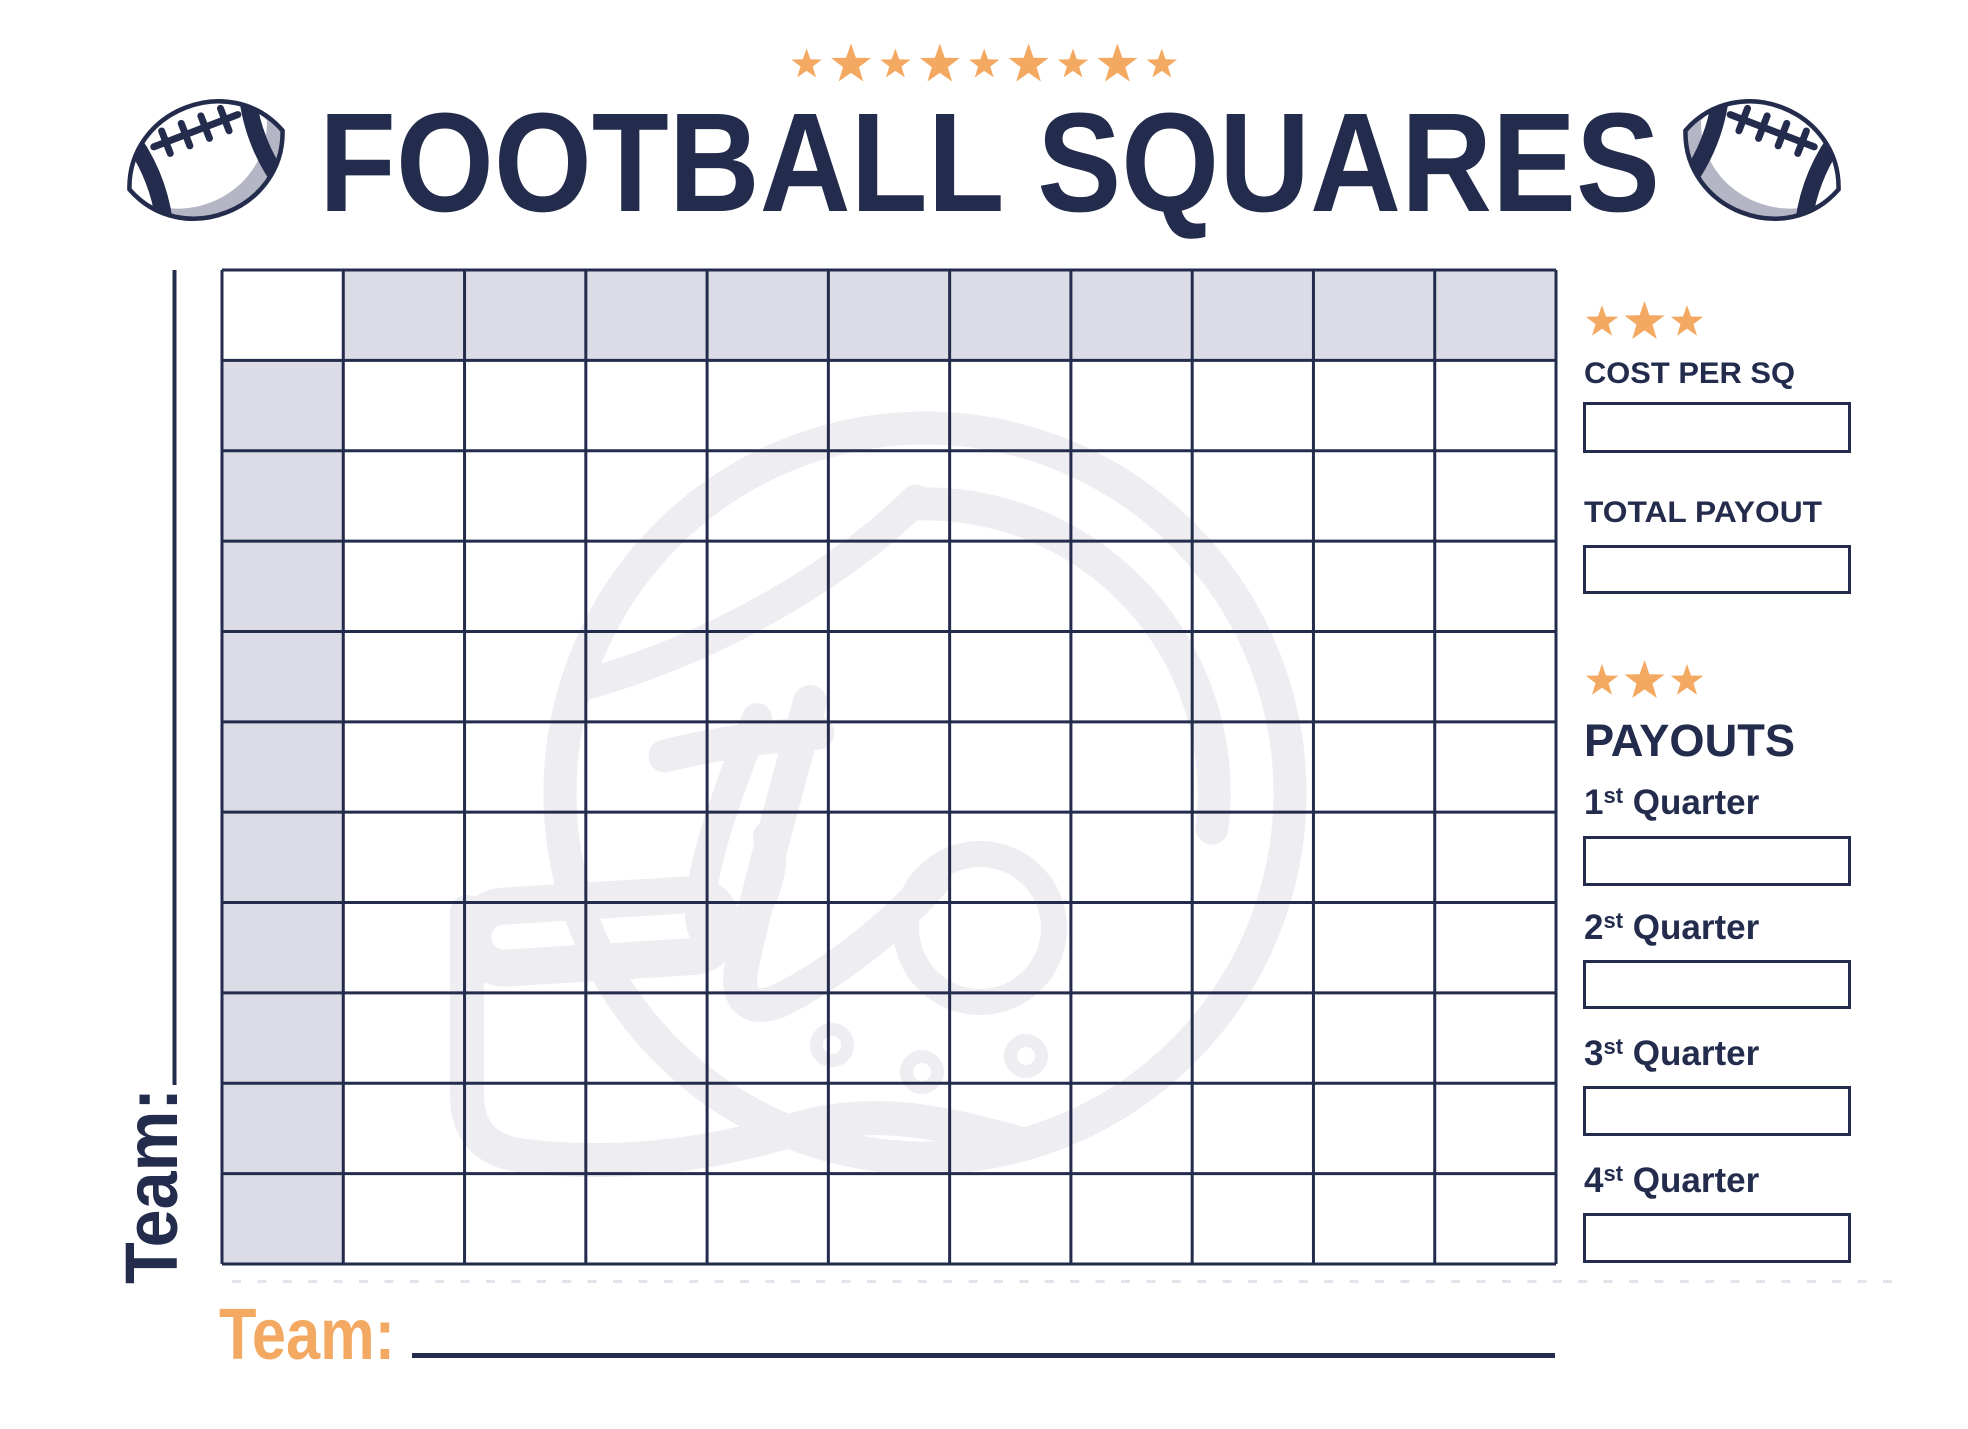 The image size is (1968, 1429). What do you see at coordinates (1689, 373) in the screenshot?
I see `svg-text: COST PER SQ` at bounding box center [1689, 373].